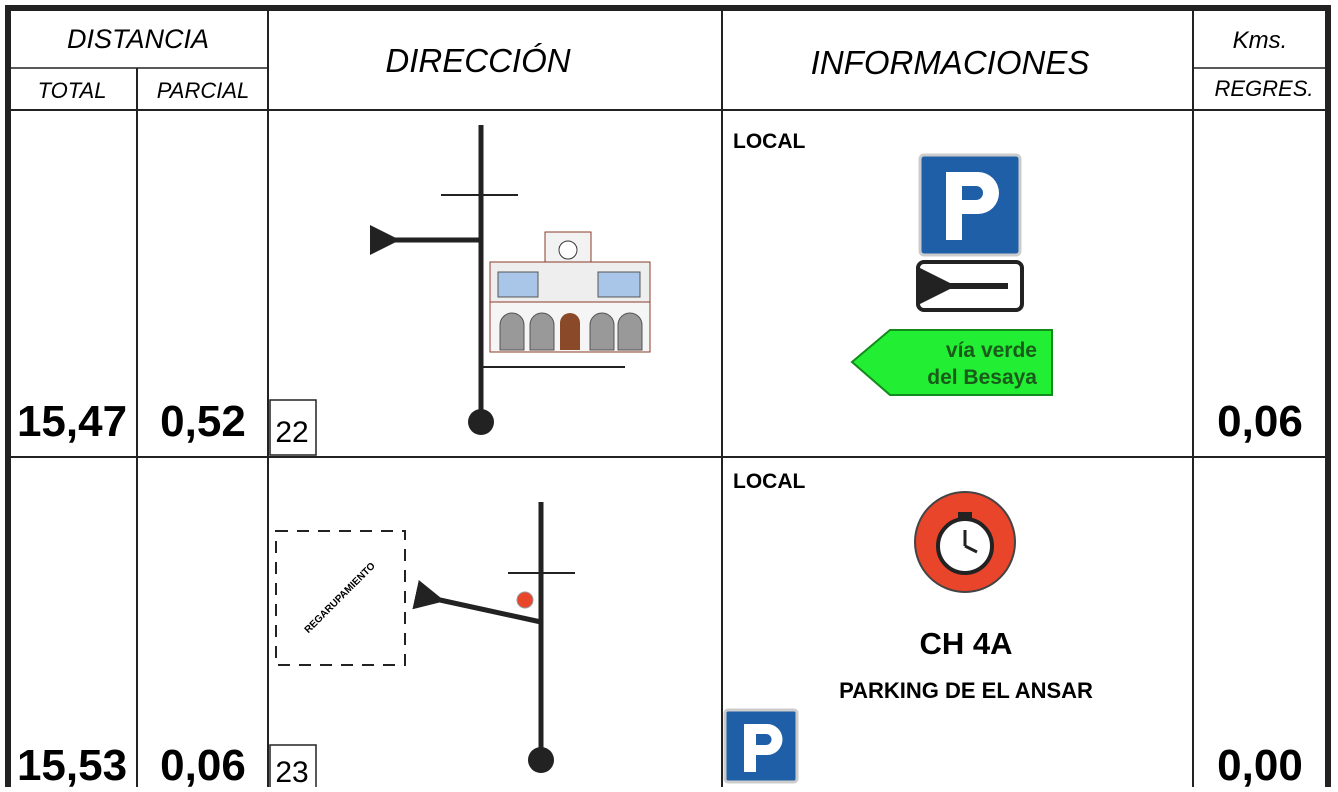 This screenshot has height=792, width=1338. What do you see at coordinates (72, 764) in the screenshot?
I see `total: 15,53` at bounding box center [72, 764].